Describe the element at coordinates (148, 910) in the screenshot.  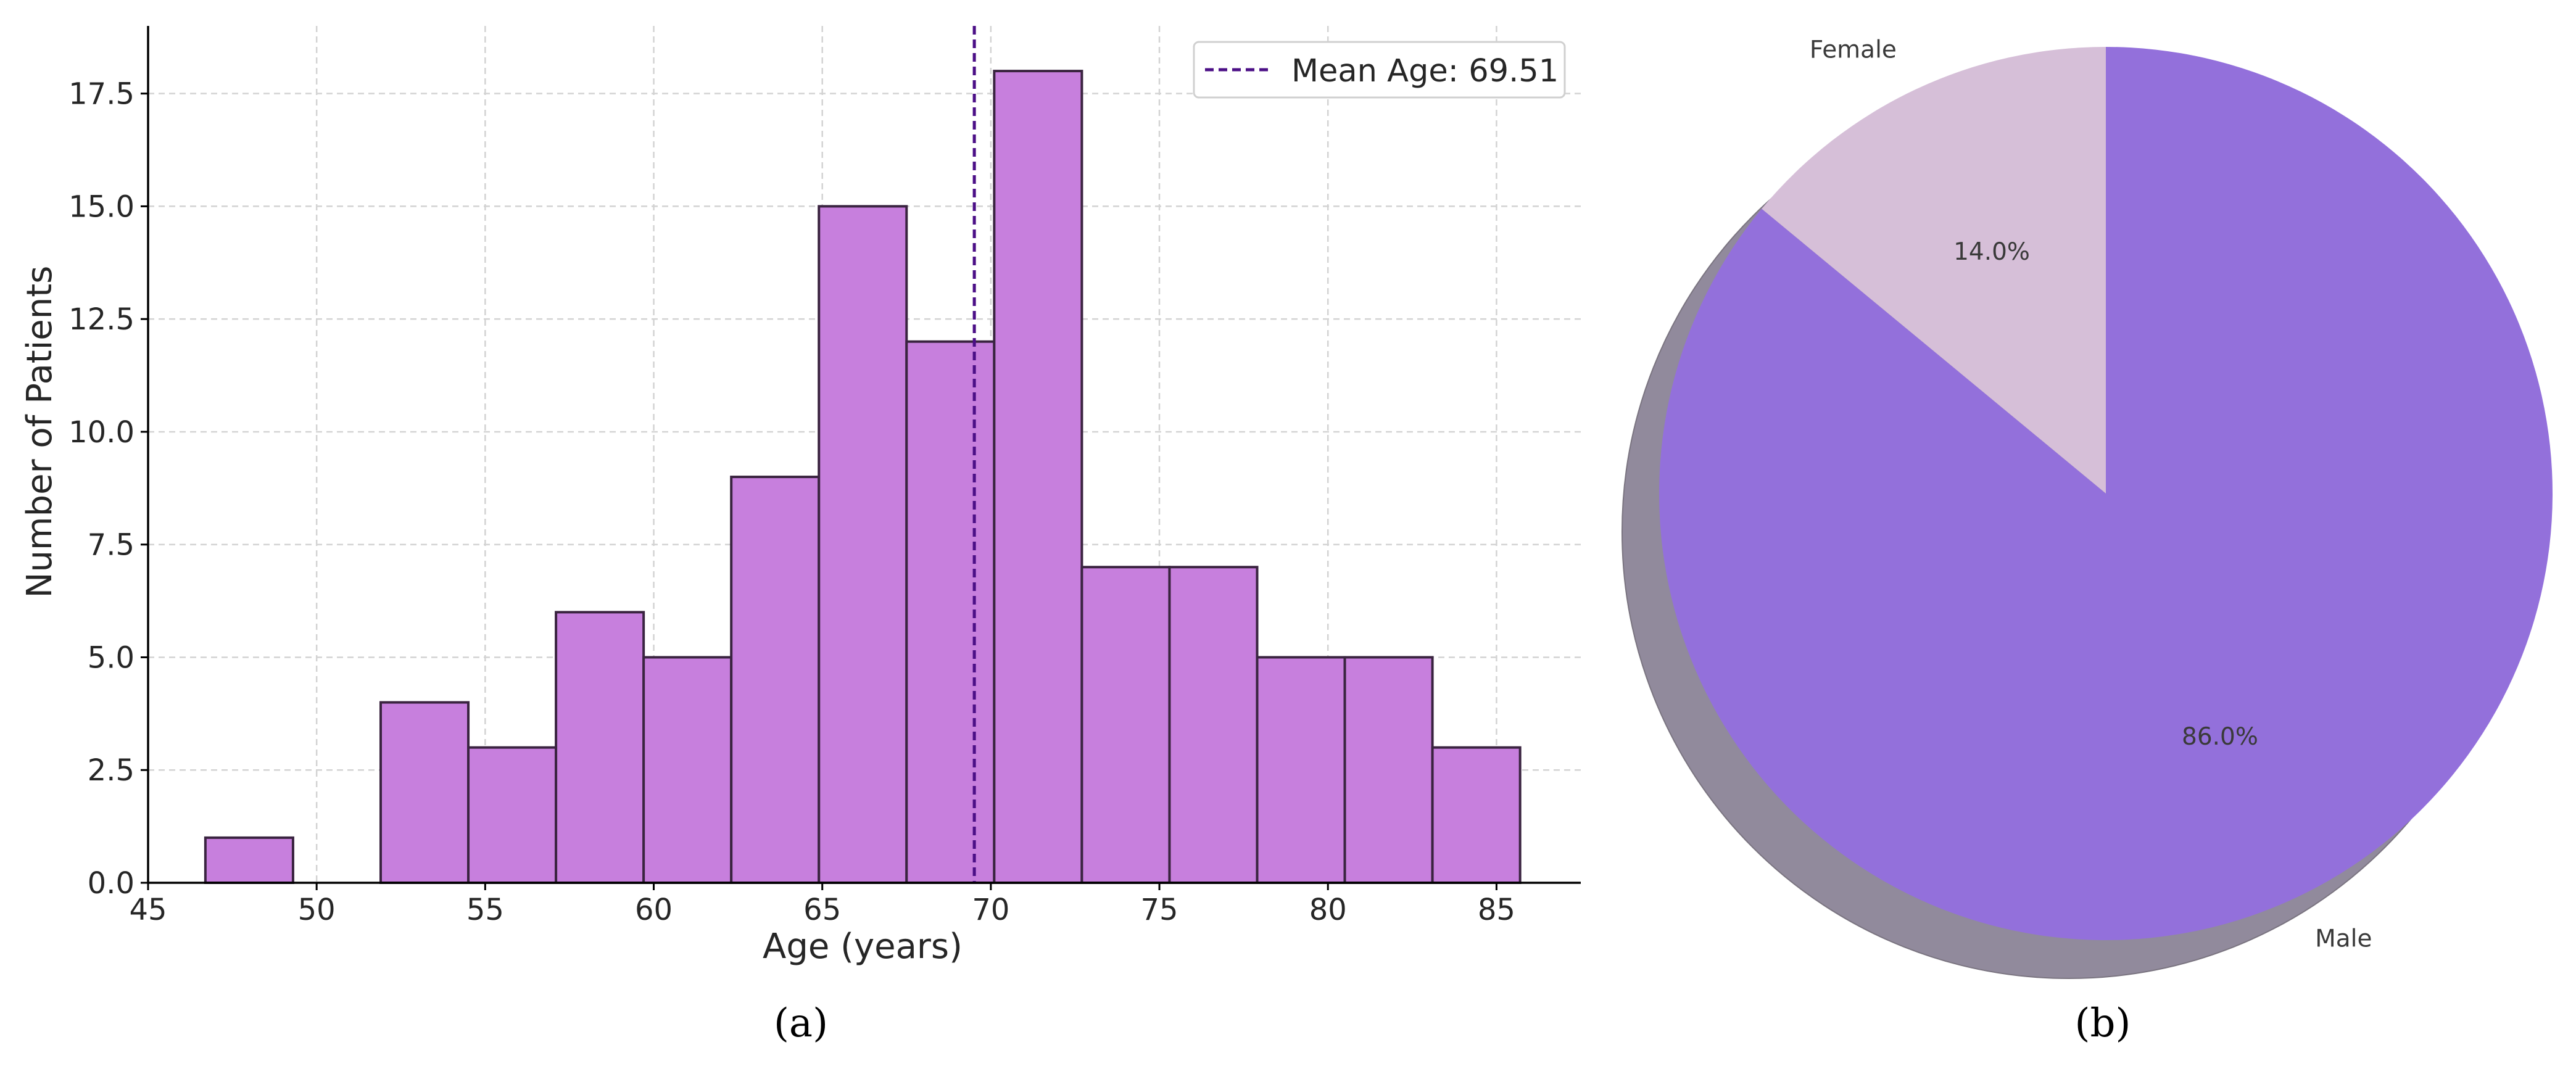
I see `x-tick-label: 45` at that location.